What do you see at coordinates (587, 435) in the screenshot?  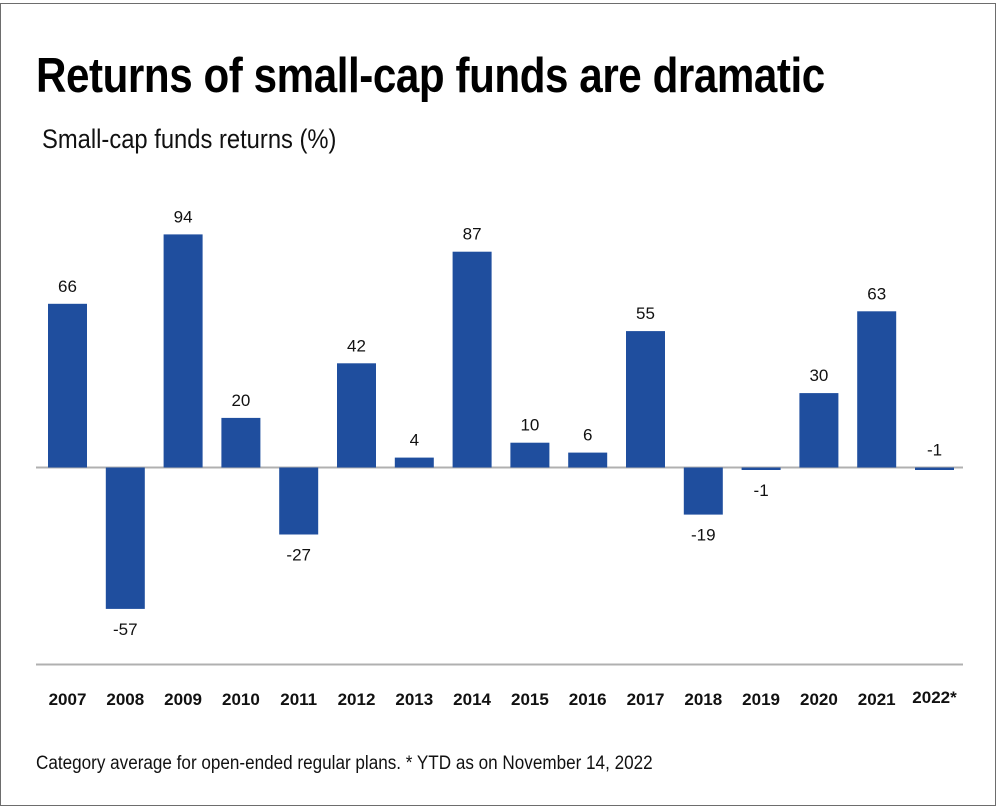 I see `data-label-2016: 6` at bounding box center [587, 435].